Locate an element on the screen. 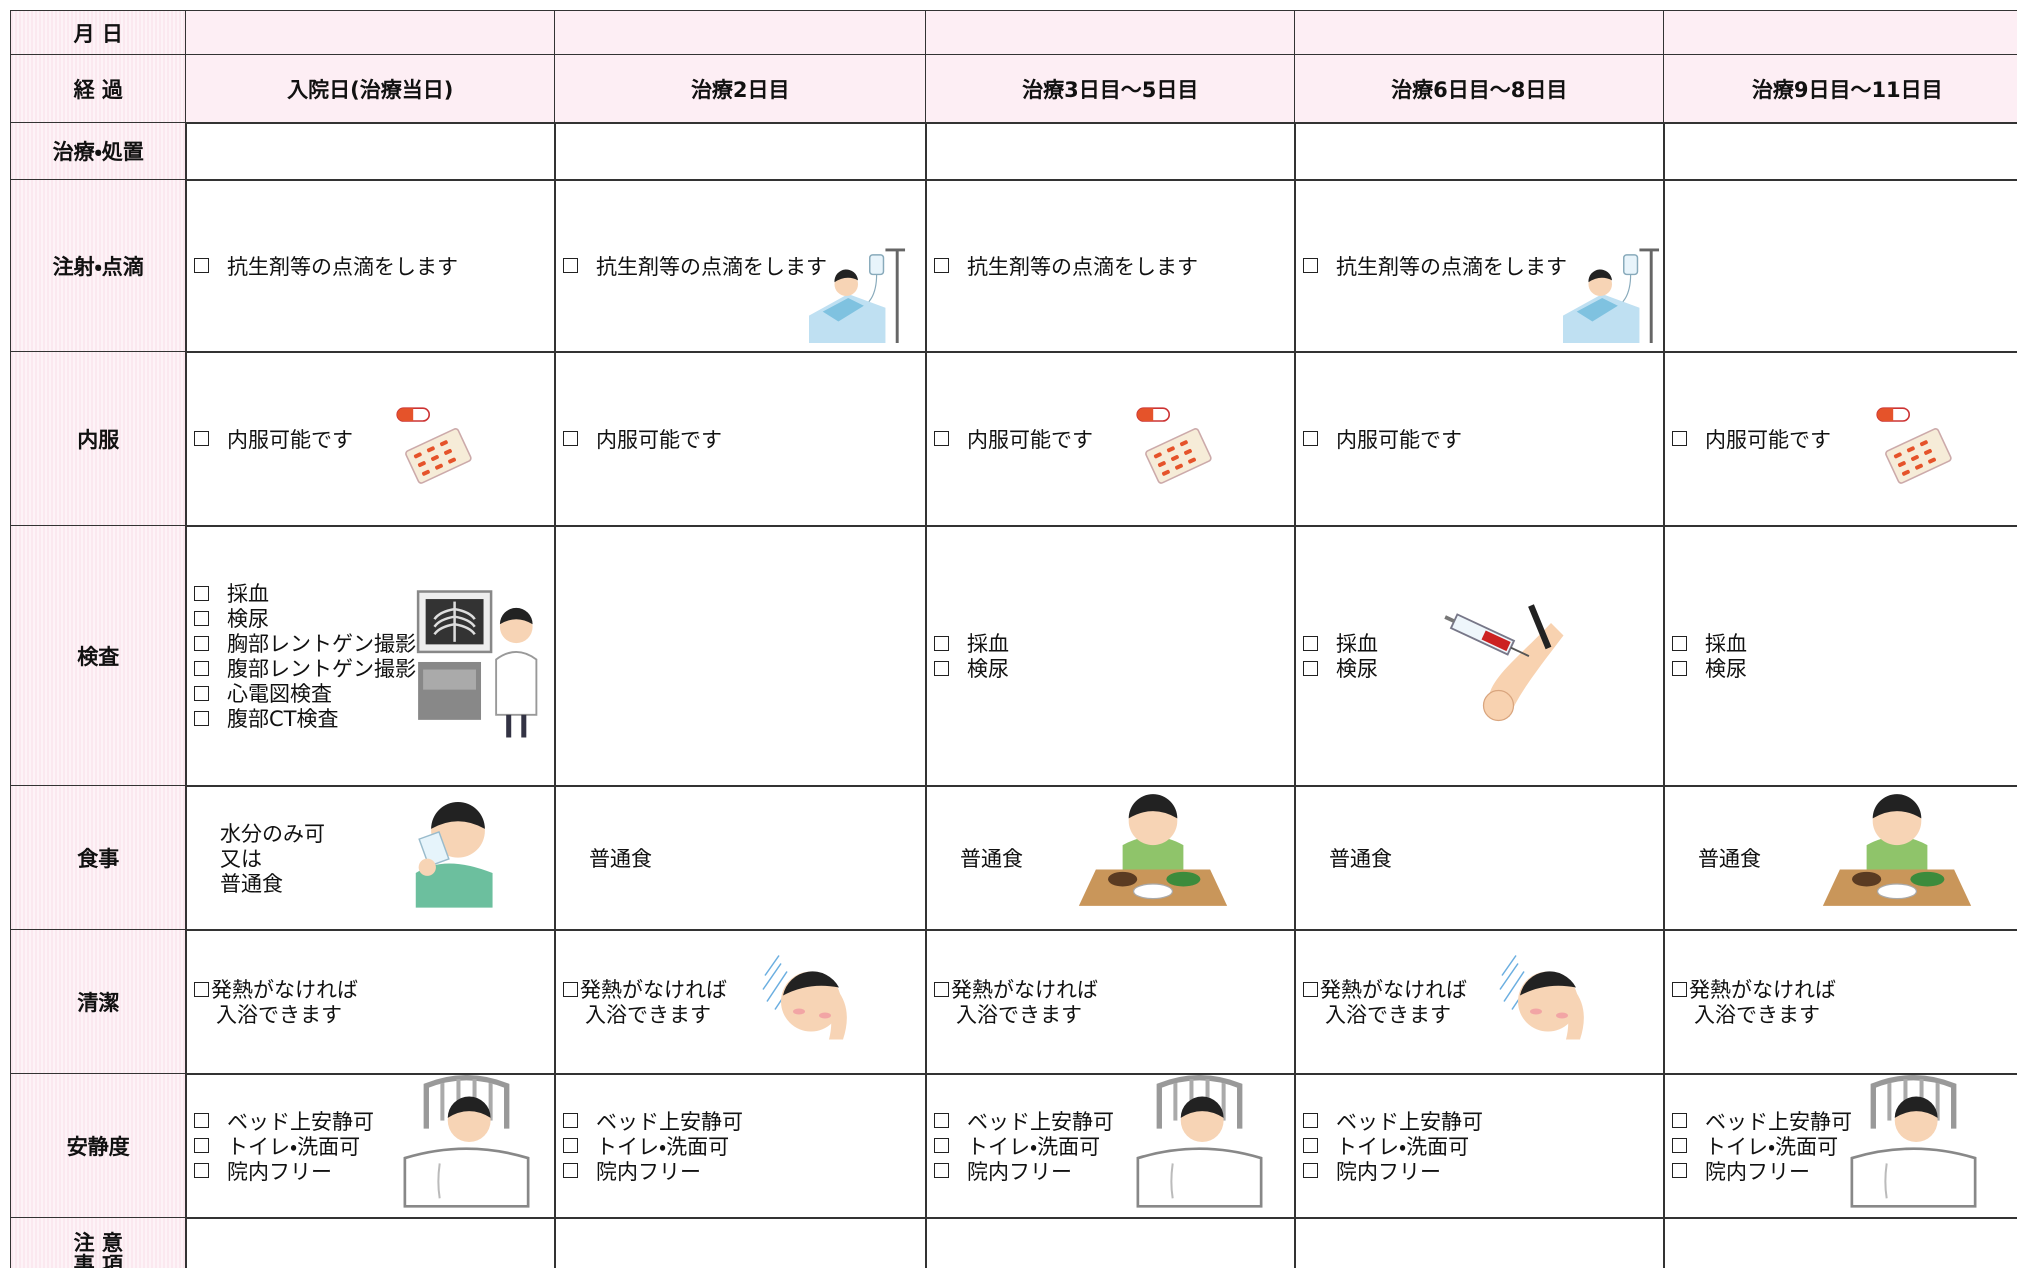 The width and height of the screenshot is (2017, 1268). item-text: 又は is located at coordinates (241, 858).